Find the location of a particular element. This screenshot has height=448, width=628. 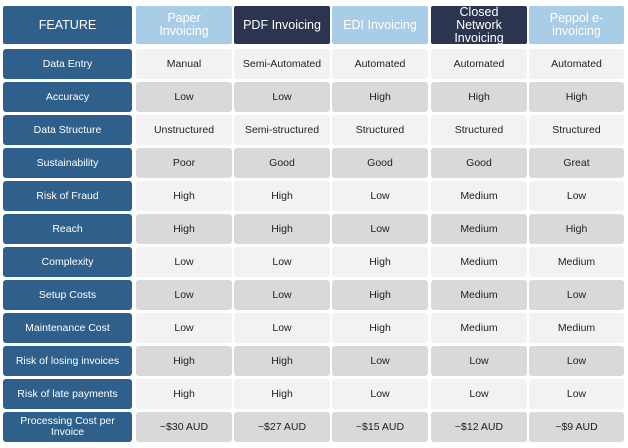

table-cell-text: ~$15 AUD is located at coordinates (380, 426).